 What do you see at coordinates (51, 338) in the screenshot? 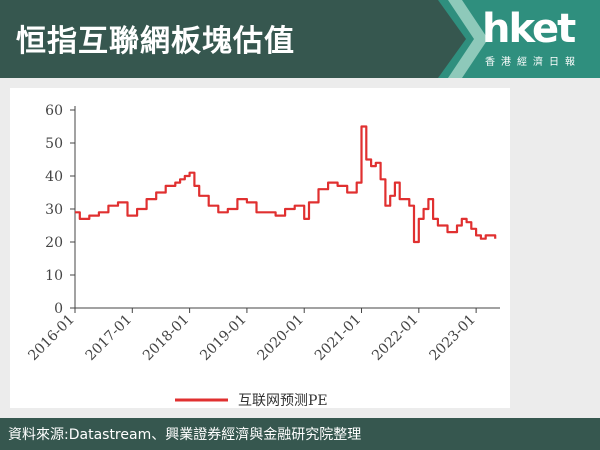
I see `x-tick-label: 2016-01` at bounding box center [51, 338].